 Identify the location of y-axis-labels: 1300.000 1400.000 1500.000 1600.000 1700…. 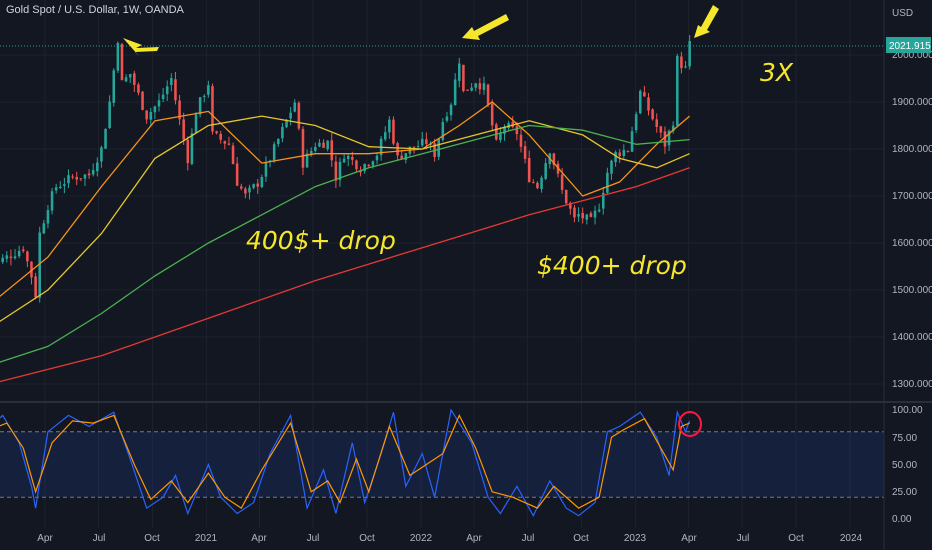
(912, 220).